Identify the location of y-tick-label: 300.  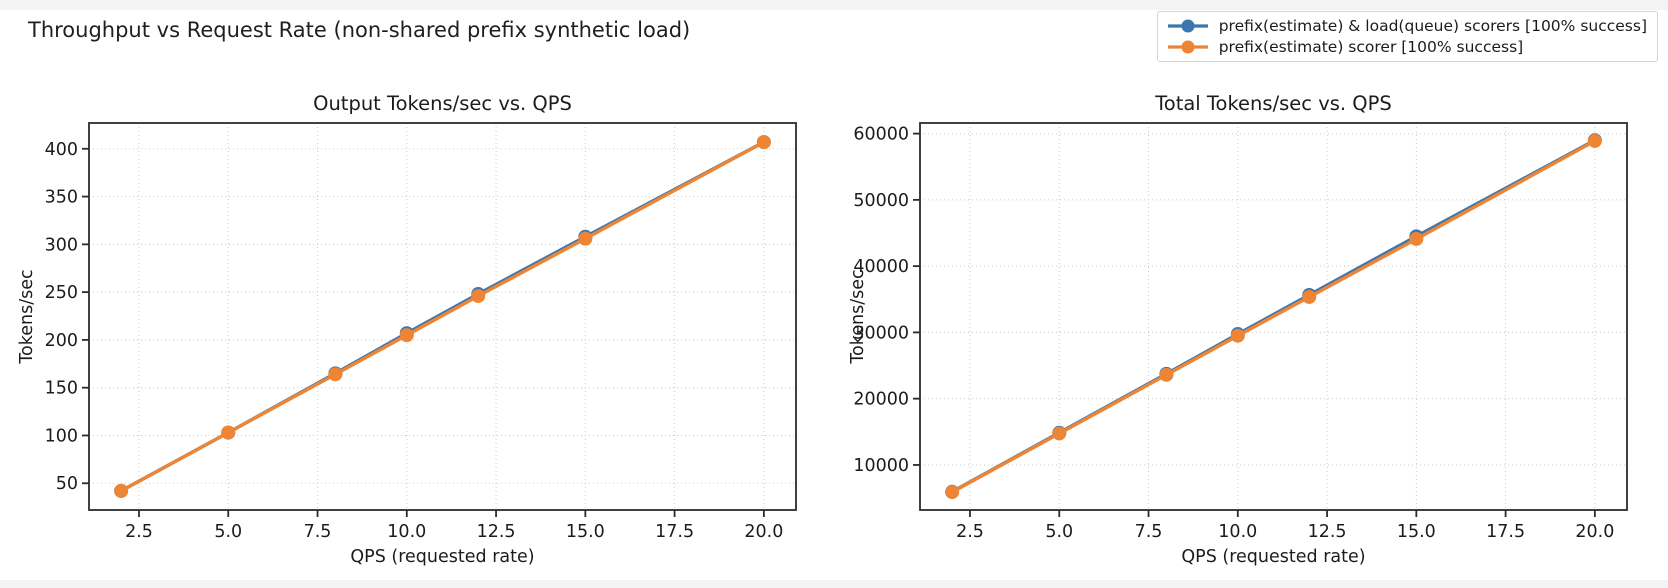
(61, 245).